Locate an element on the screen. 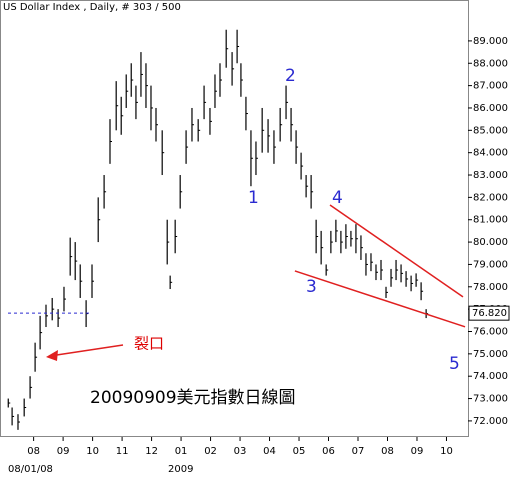 This screenshot has width=510, height=479. x-tick-label: 03 is located at coordinates (240, 451).